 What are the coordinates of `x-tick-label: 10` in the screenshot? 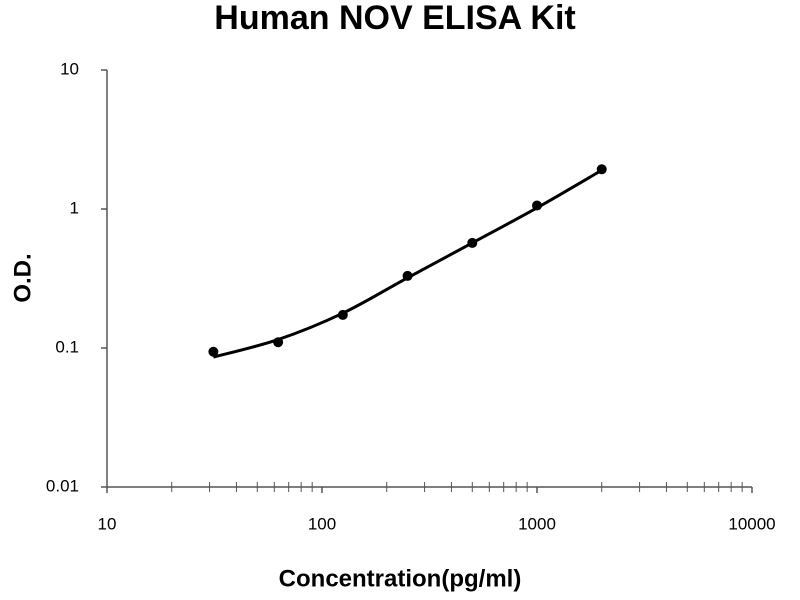 It's located at (107, 523).